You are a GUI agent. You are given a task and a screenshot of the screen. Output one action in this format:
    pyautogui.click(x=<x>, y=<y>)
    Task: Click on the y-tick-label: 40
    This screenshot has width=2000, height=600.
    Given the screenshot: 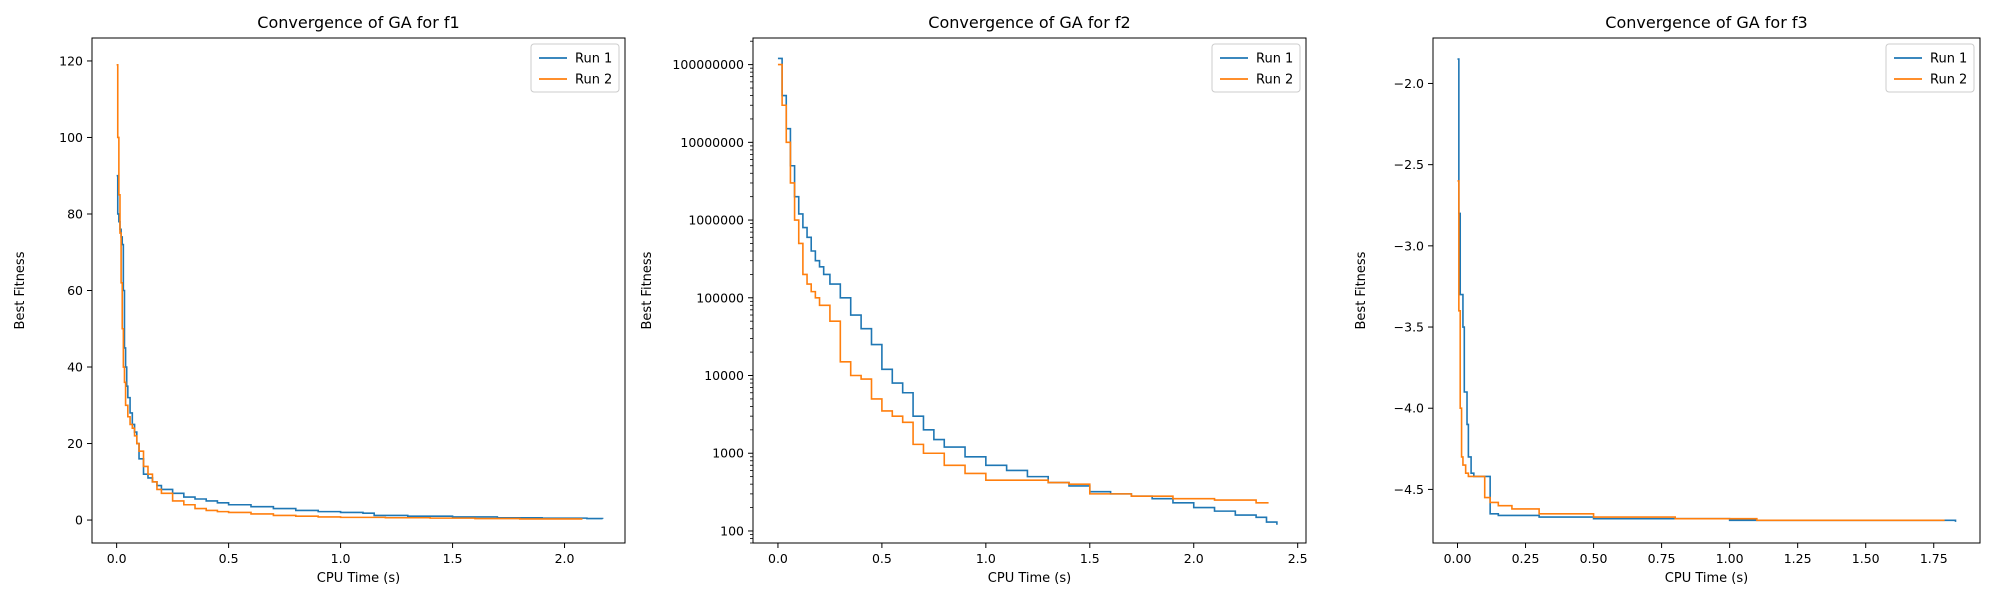 What is the action you would take?
    pyautogui.click(x=75, y=367)
    